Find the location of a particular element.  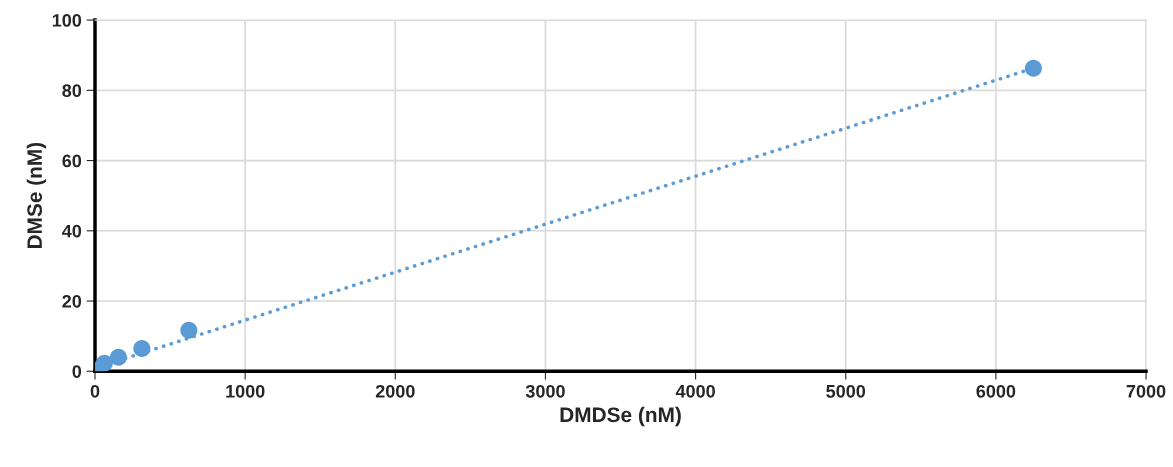

y-tick-label: 0 is located at coordinates (77, 371).